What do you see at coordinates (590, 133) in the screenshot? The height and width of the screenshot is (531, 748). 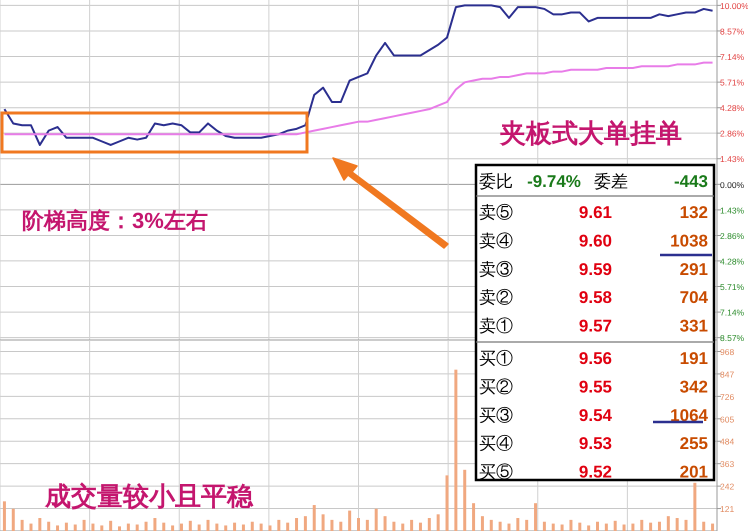 I see `annotation: 夹板式大单挂单` at bounding box center [590, 133].